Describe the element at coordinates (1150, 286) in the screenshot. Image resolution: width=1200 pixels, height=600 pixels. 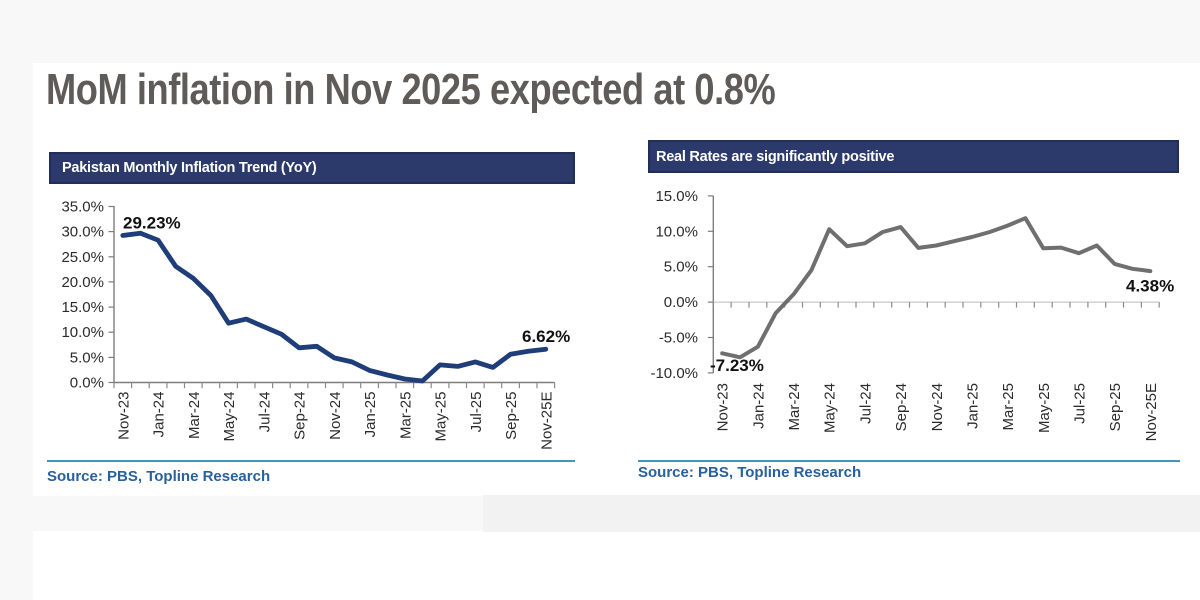
I see `svg-text: 4.38%` at that location.